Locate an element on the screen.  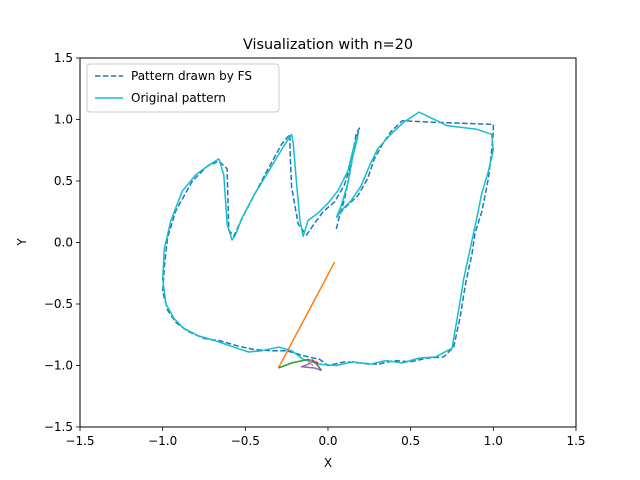
x-tick-label: 0.0 is located at coordinates (327, 441).